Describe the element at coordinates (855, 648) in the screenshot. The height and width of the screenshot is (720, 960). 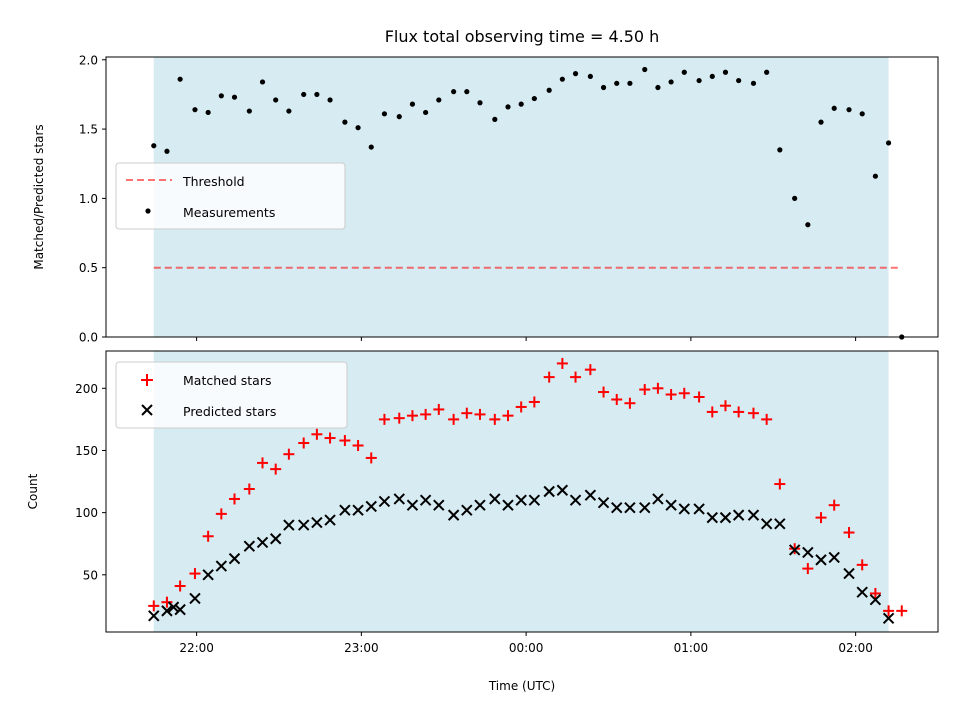
I see `x-tick-label: 02:00` at that location.